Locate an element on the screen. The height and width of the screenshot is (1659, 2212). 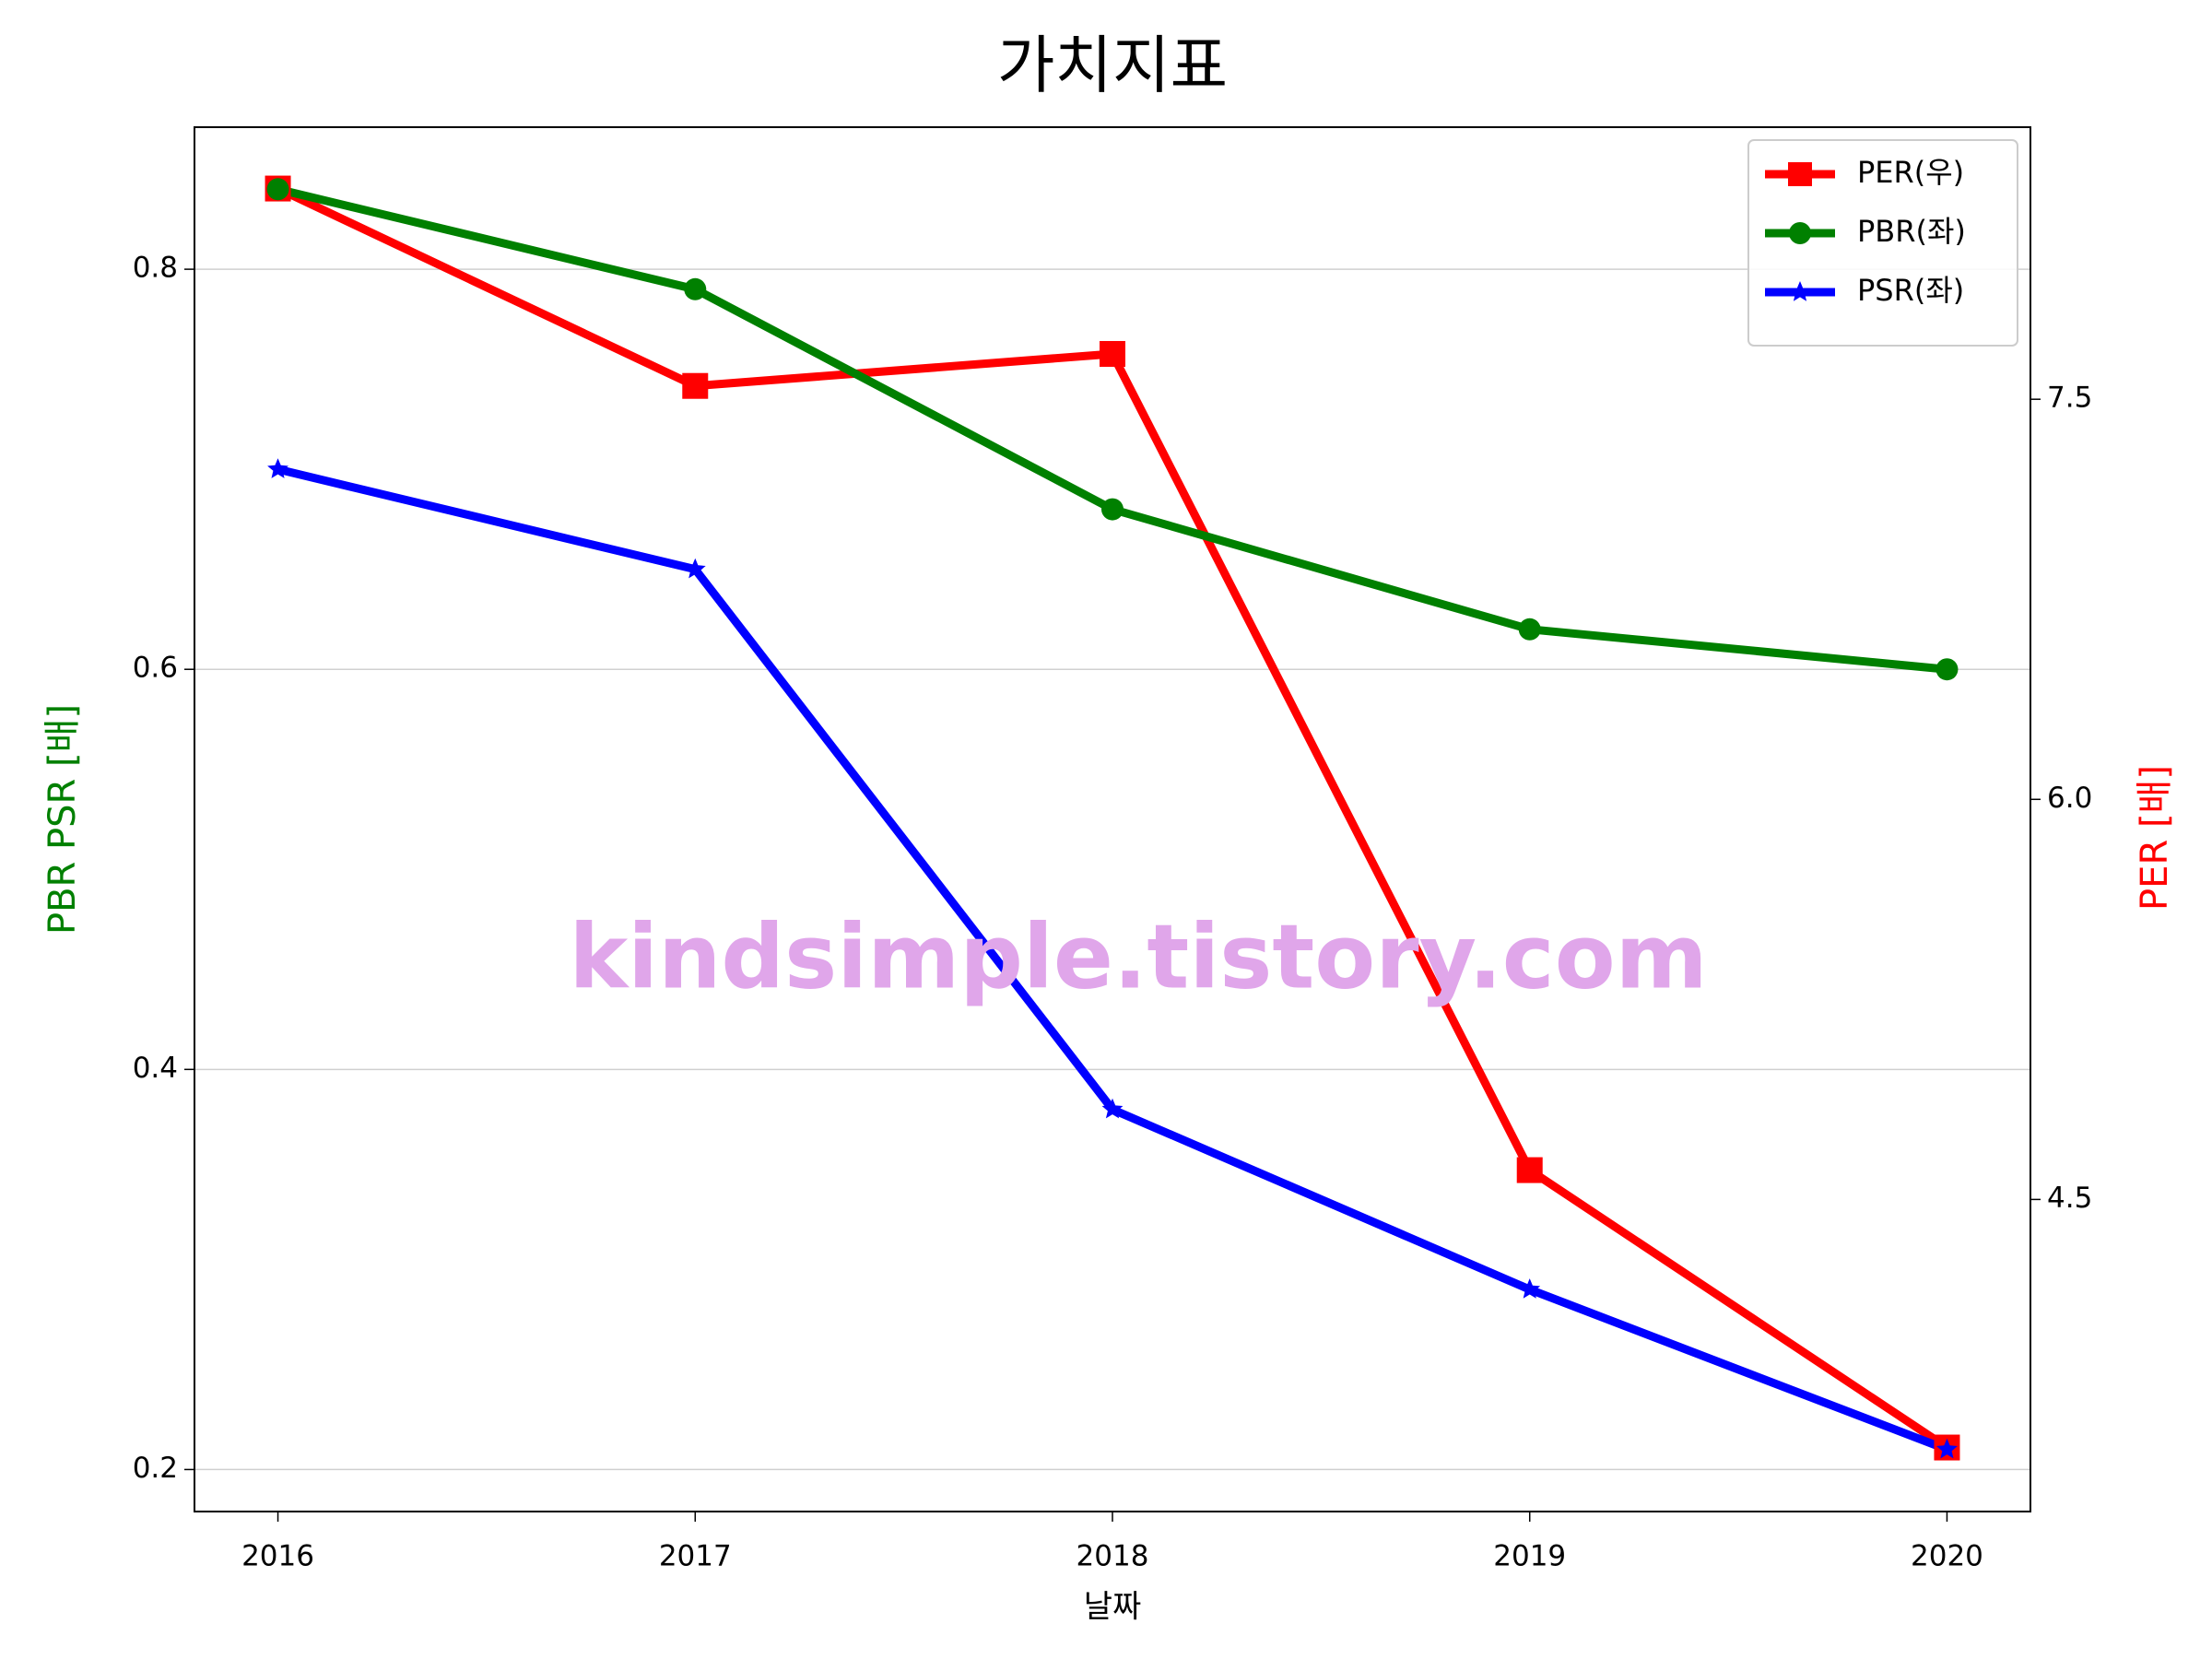
y-axis-label: PBR PSR [배] is located at coordinates (62, 819).